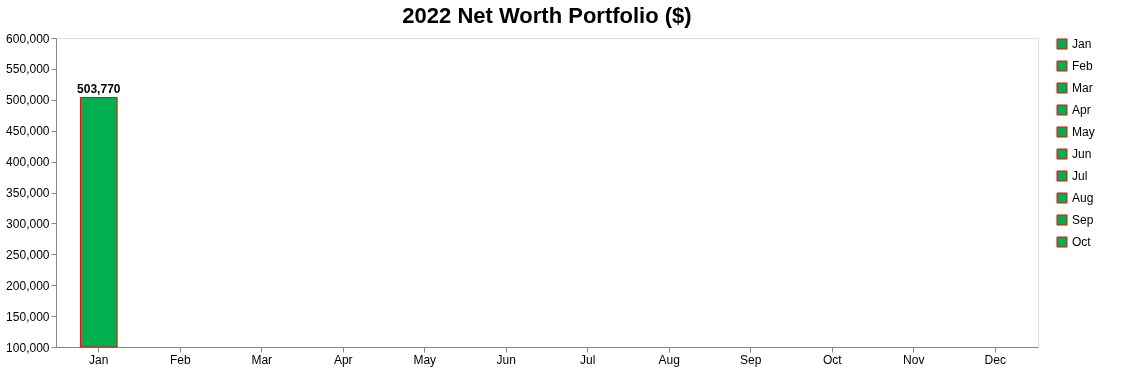 The width and height of the screenshot is (1132, 382). What do you see at coordinates (547, 15) in the screenshot?
I see `chart-title: 2022 Net Worth Portfolio ($)` at bounding box center [547, 15].